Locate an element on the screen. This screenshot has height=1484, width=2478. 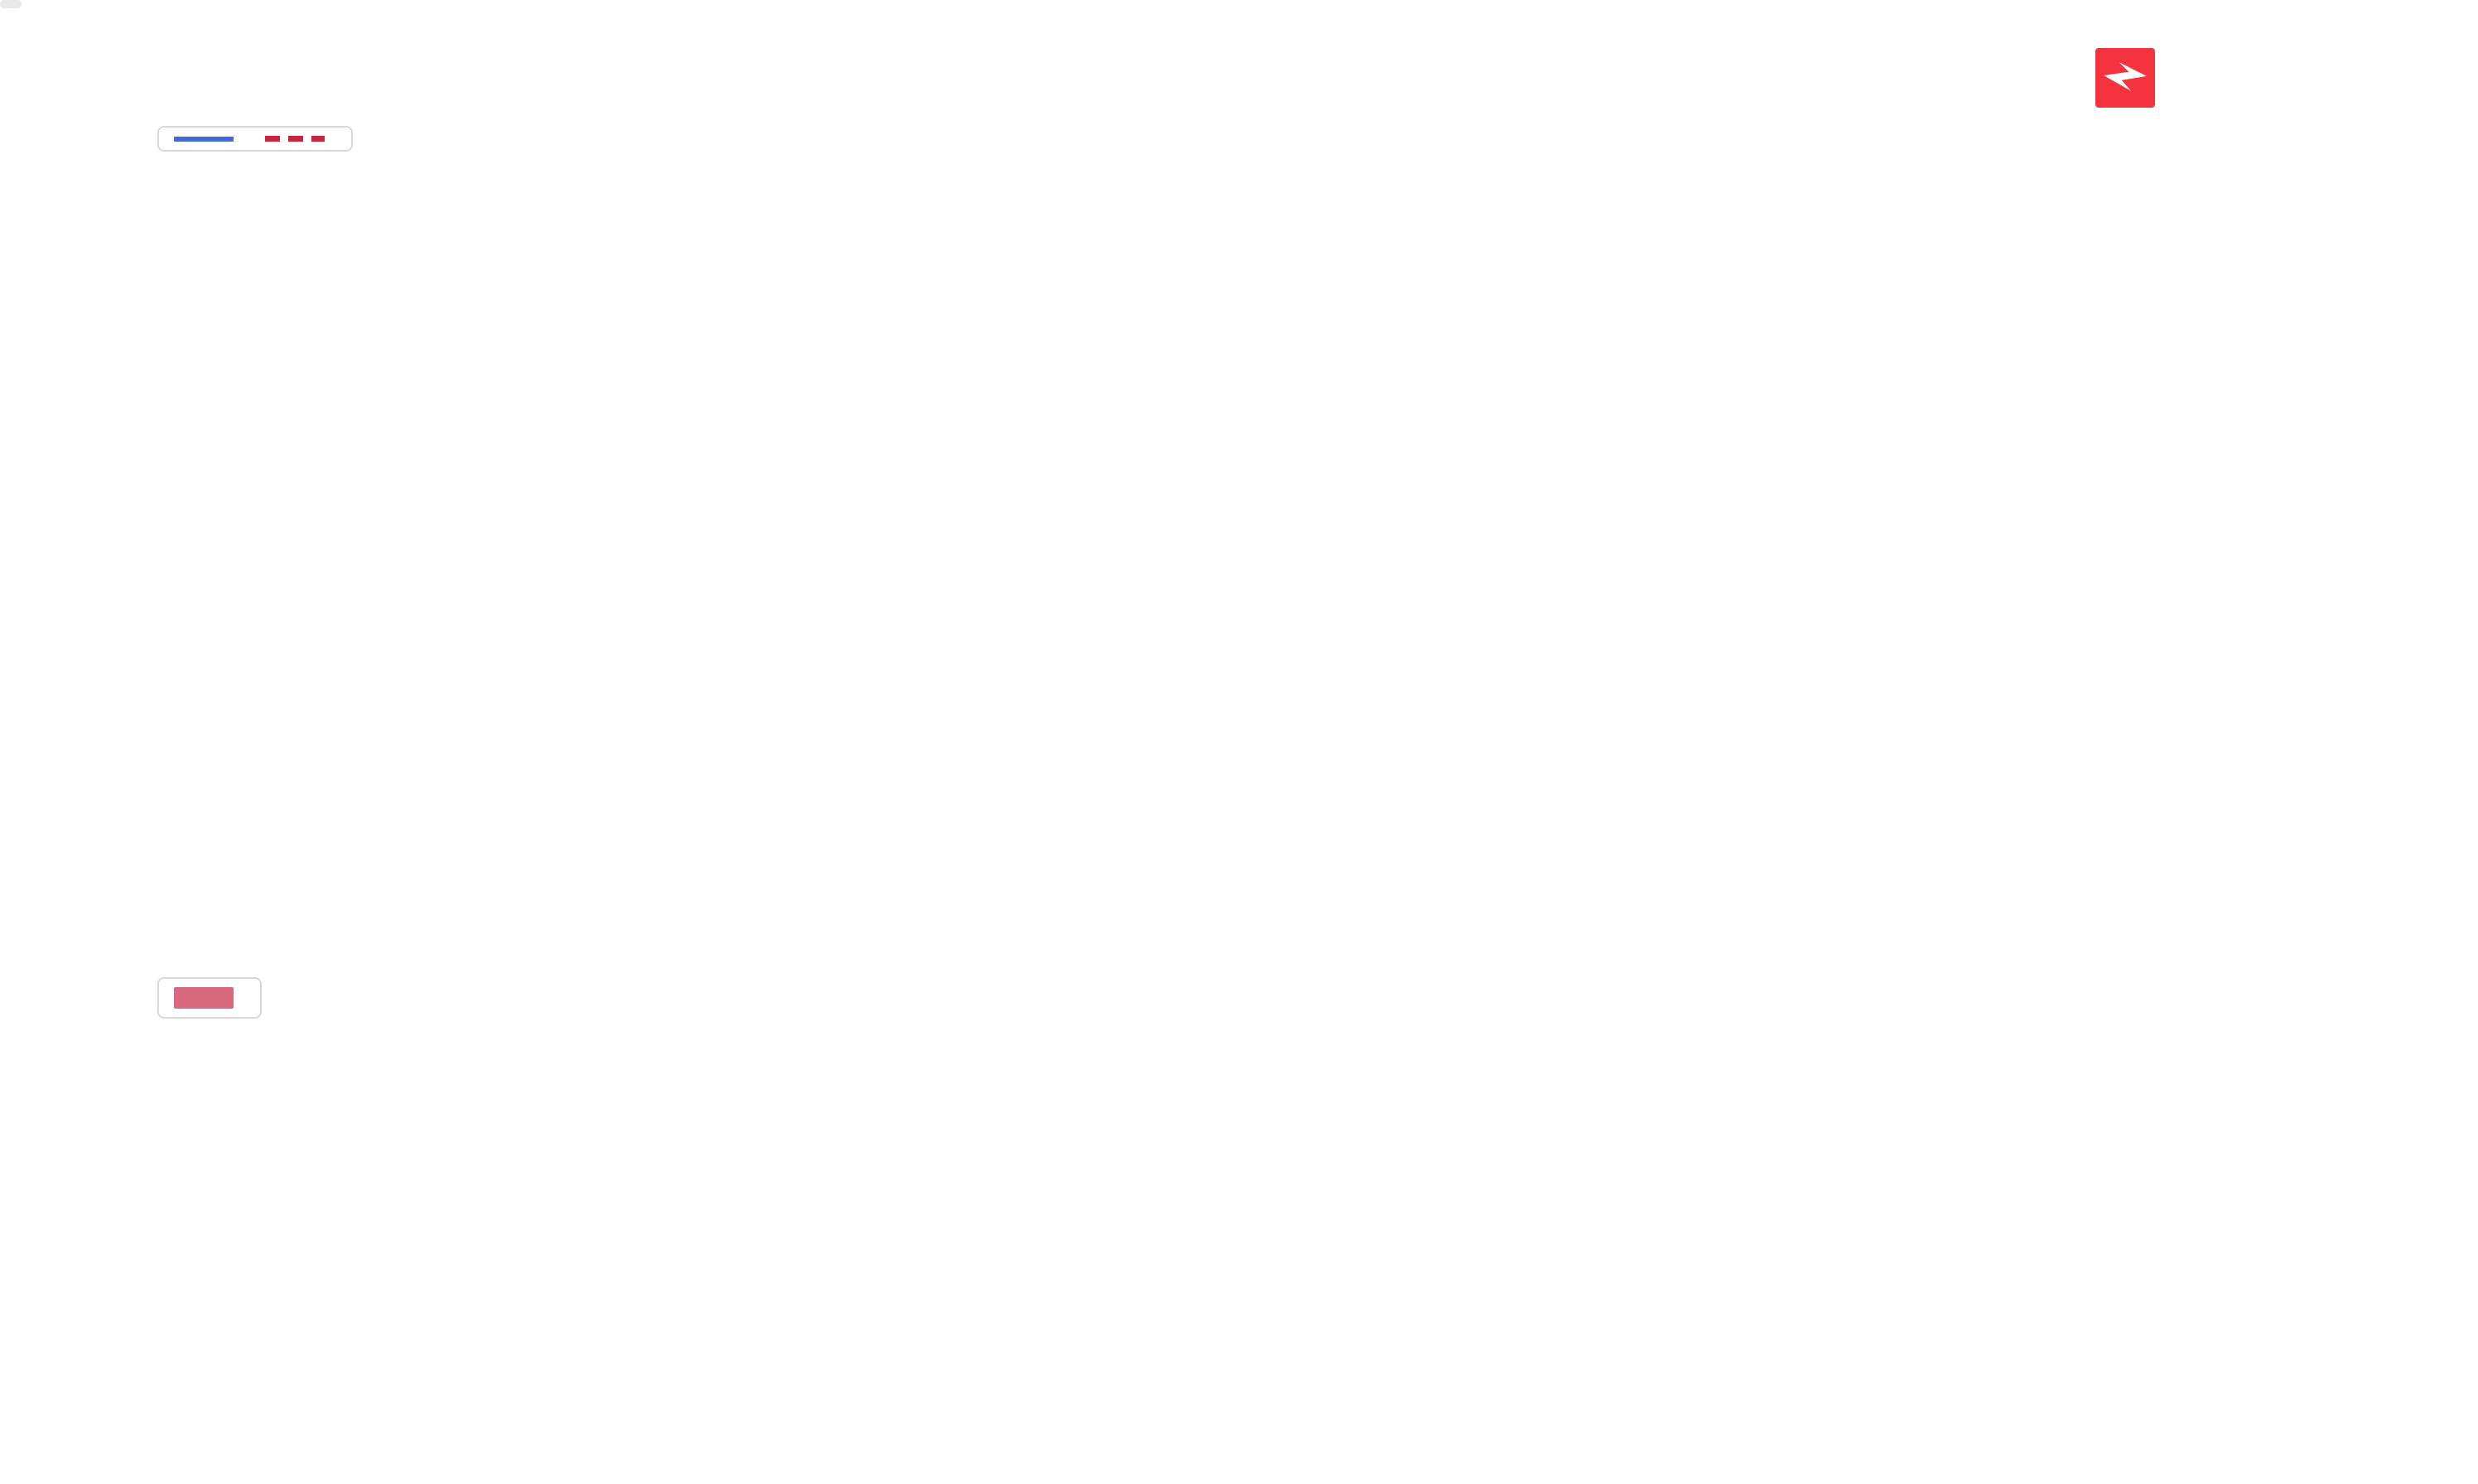
legend-line-chart is located at coordinates (255, 139).